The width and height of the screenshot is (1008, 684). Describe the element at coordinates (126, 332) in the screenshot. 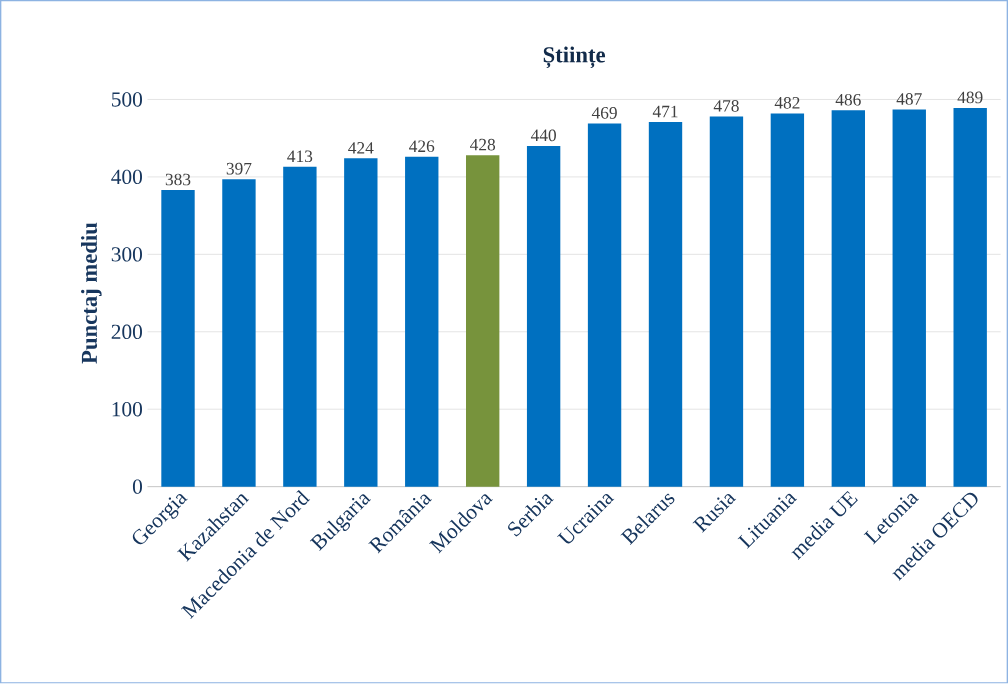

I see `y-tick-label: 200` at that location.